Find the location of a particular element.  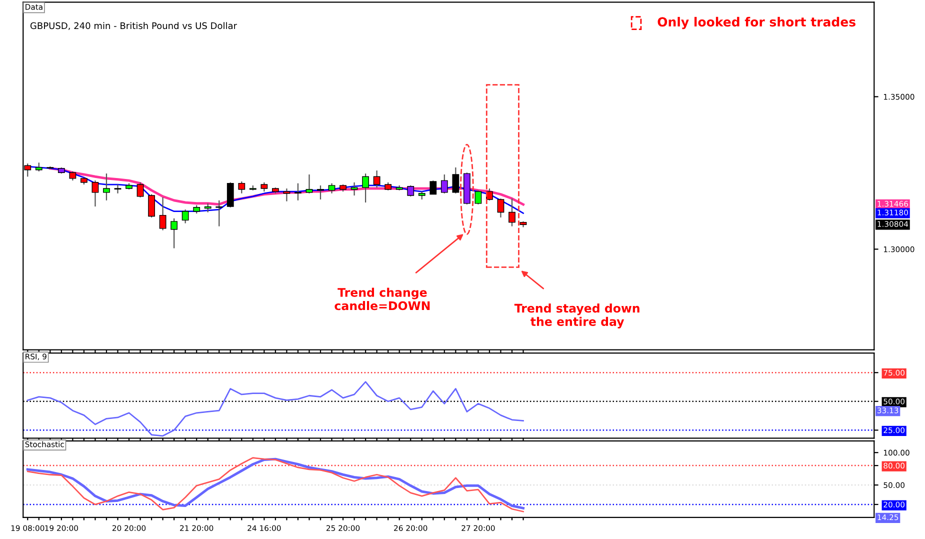

text: GBPUSD, 240 min - British Pound vs US Dollar is located at coordinates (134, 26).